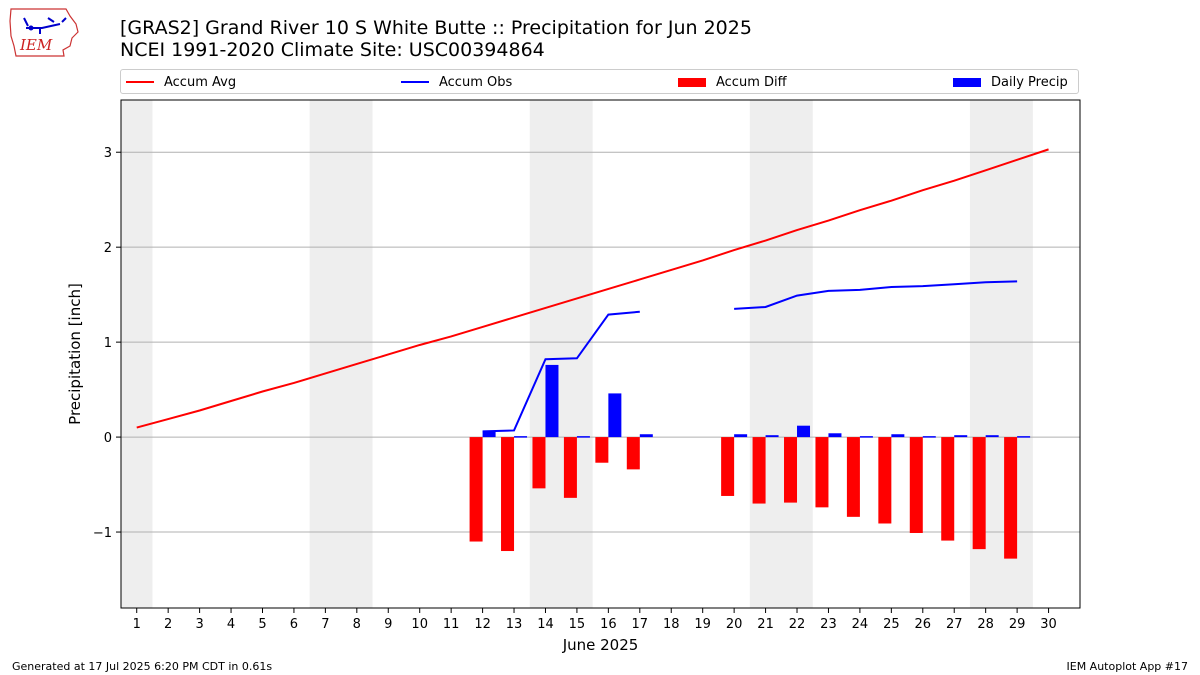 The width and height of the screenshot is (1200, 675). I want to click on legend-item-accum-diff: Accum Diff, so click(732, 82).